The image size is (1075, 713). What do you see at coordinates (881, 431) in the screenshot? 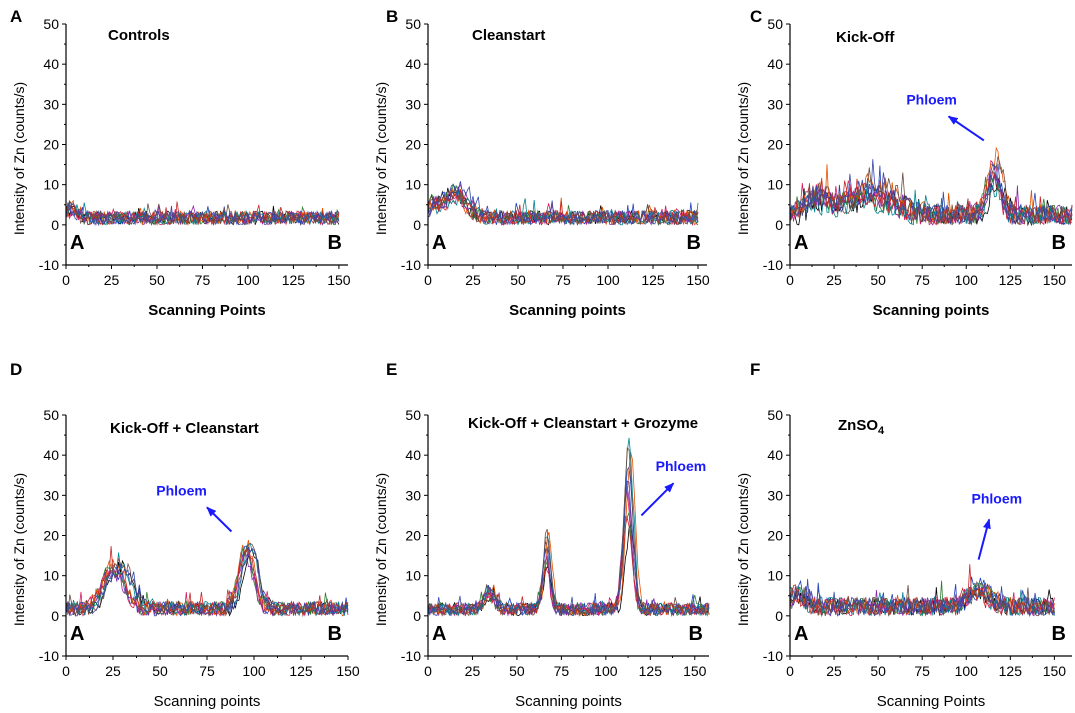
I see `panel-title-subscript: 4` at bounding box center [881, 431].